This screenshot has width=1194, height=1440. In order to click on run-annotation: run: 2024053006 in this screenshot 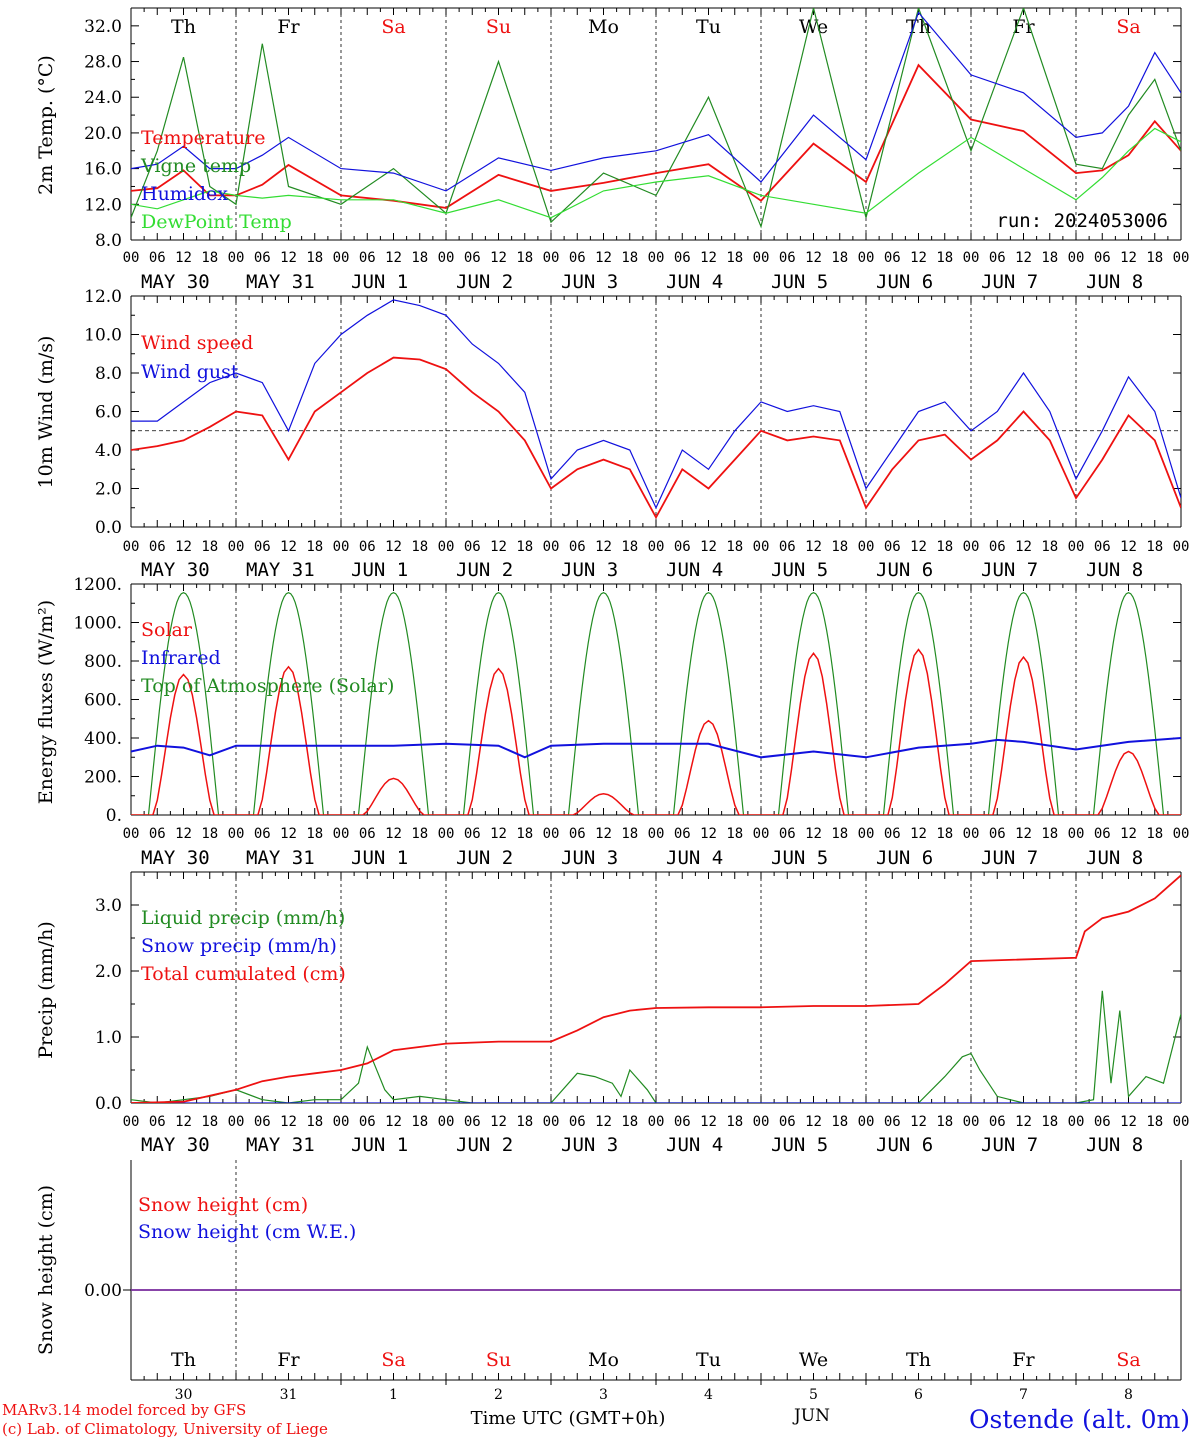, I will do `click(1082, 221)`.